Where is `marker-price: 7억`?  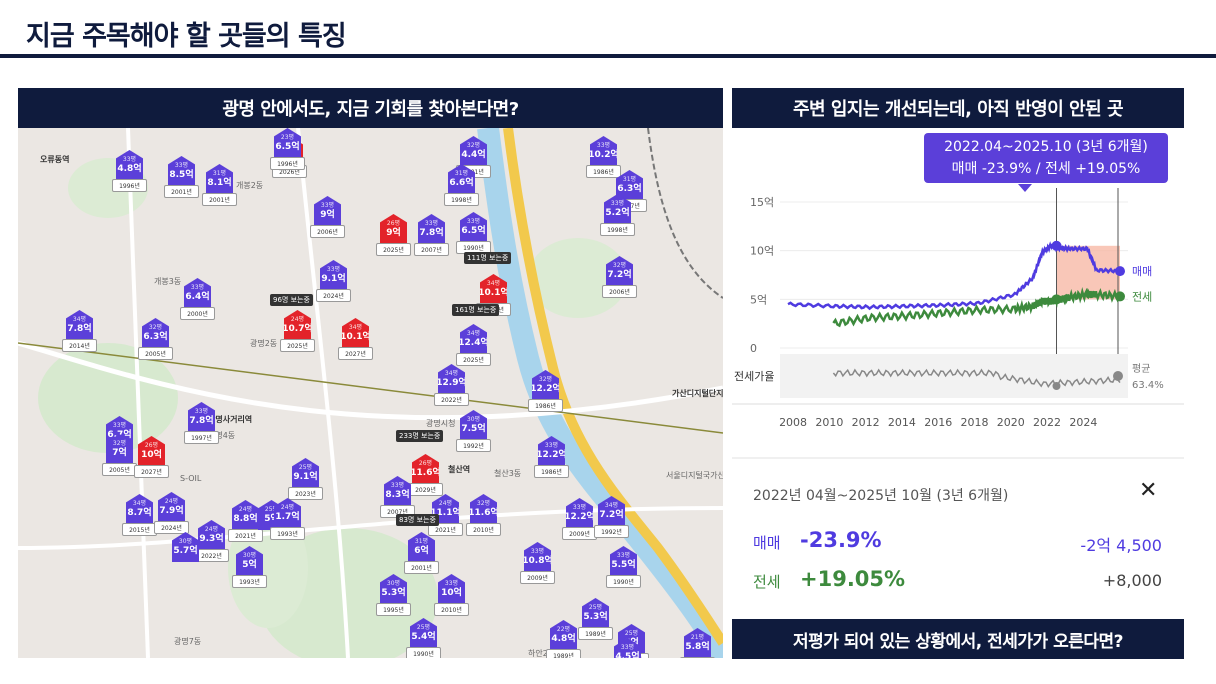
marker-price: 7억 is located at coordinates (119, 453).